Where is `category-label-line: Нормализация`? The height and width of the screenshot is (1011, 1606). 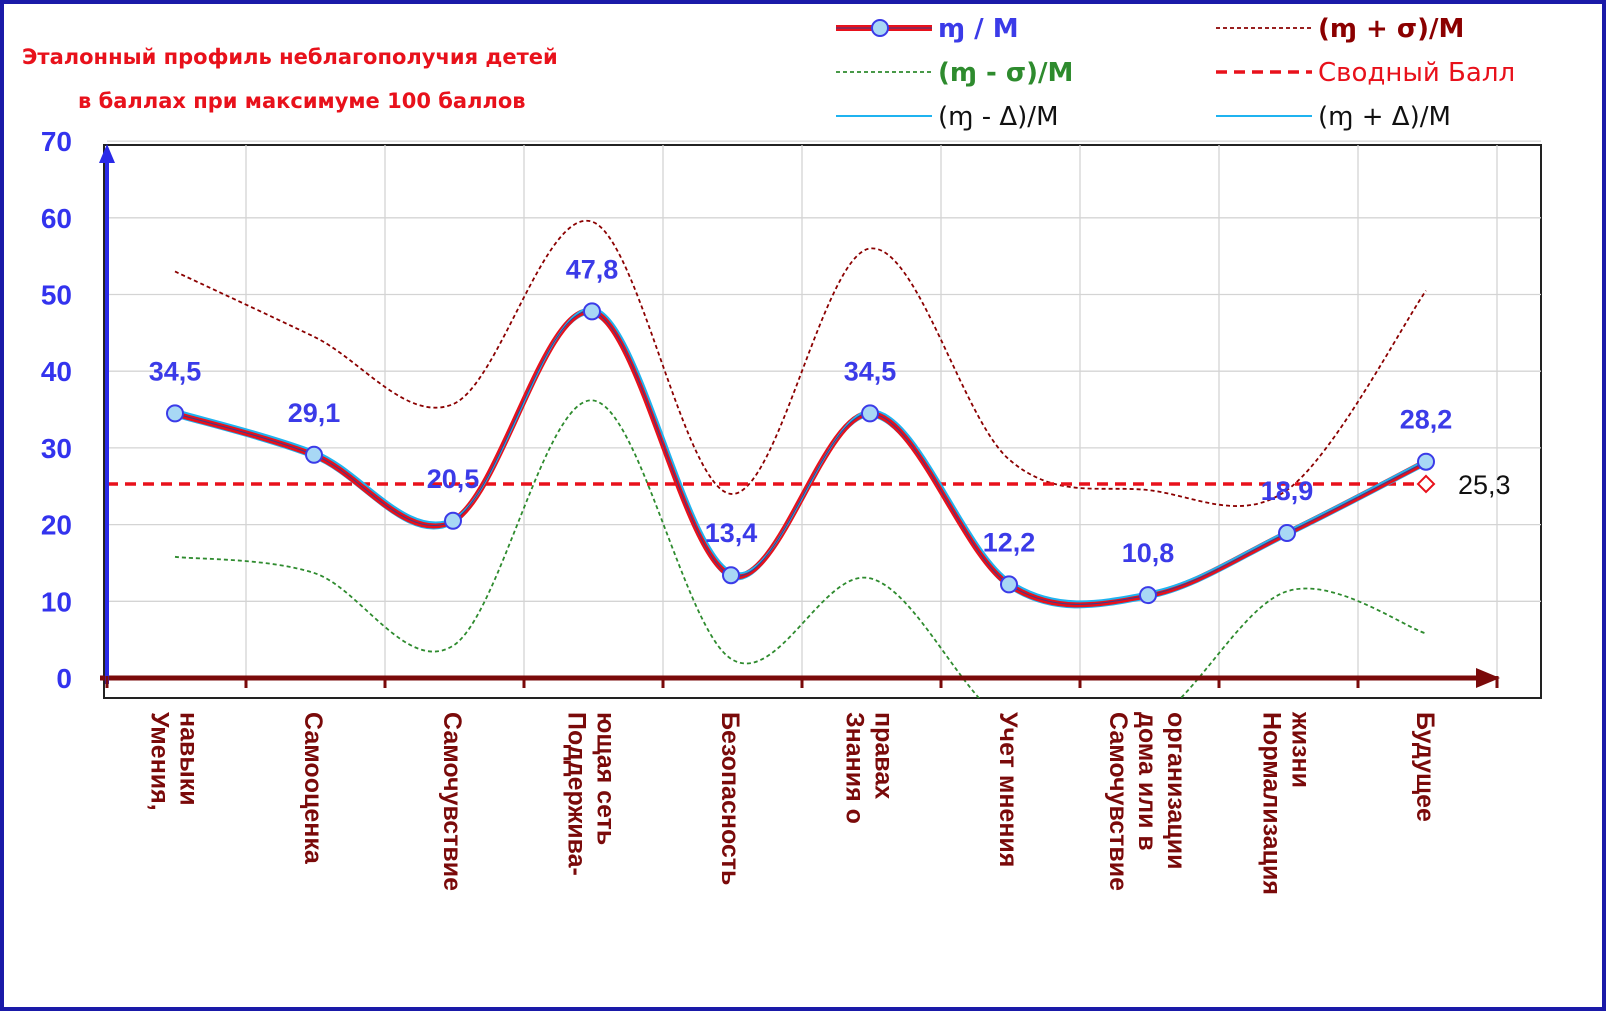 category-label-line: Нормализация is located at coordinates (1272, 803).